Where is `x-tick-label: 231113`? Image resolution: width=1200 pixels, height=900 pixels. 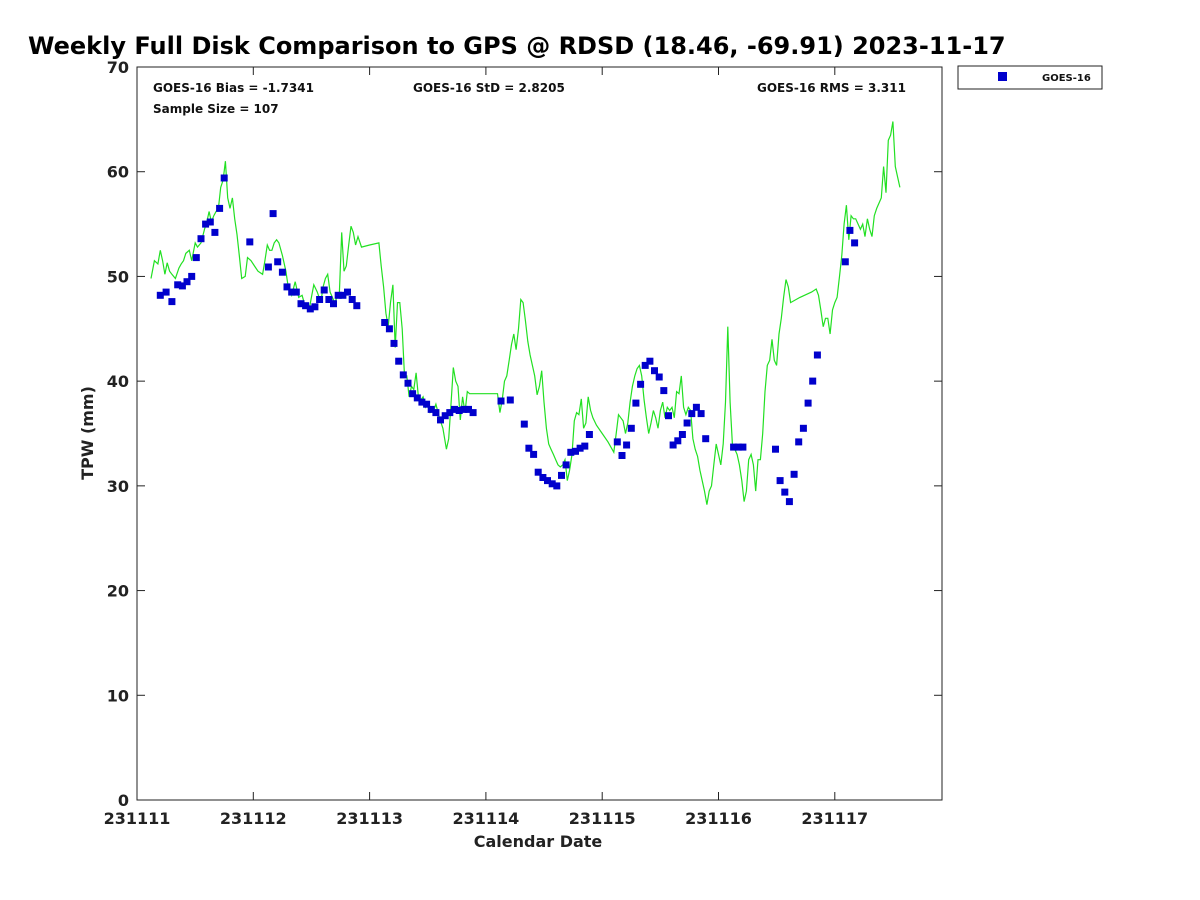 x-tick-label: 231113 is located at coordinates (369, 818).